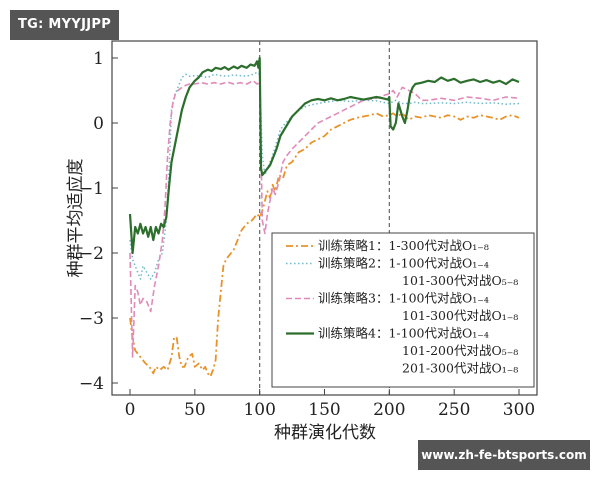 The width and height of the screenshot is (600, 480). What do you see at coordinates (460, 280) in the screenshot?
I see `legend-label: 101-300代对战O₅₋₈` at bounding box center [460, 280].